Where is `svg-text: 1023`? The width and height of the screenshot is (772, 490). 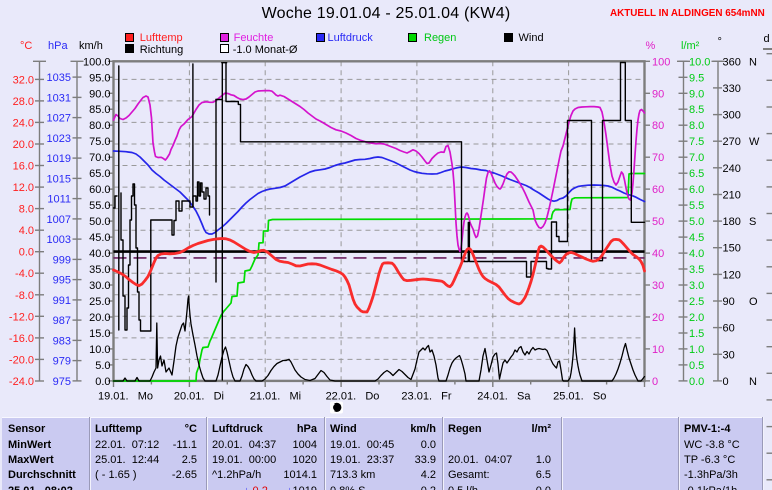 svg-text: 1023 is located at coordinates (59, 139).